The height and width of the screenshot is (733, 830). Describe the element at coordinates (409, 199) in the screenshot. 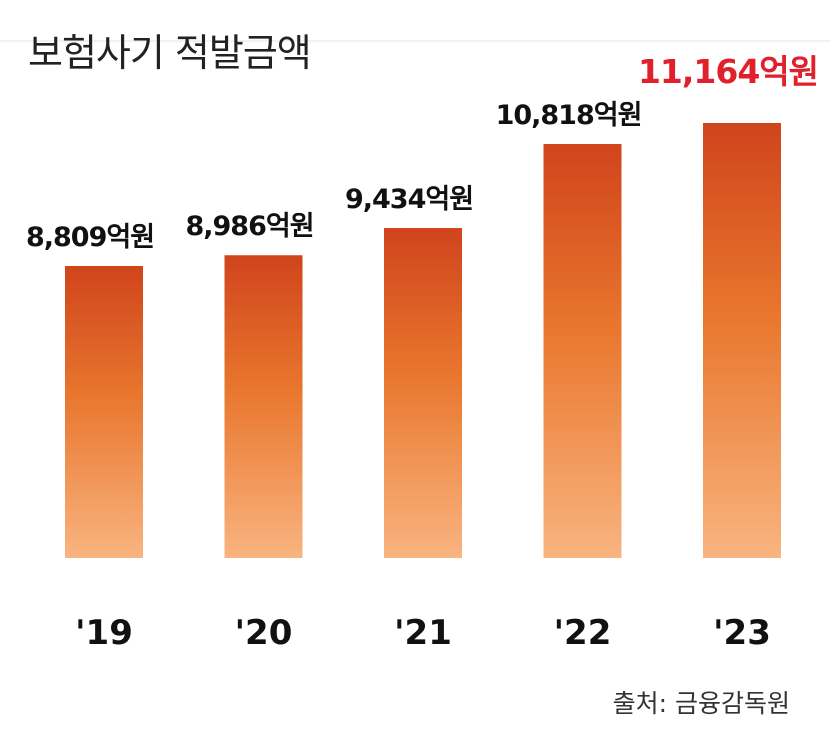

I see `value-label-2: 9,434억원` at that location.